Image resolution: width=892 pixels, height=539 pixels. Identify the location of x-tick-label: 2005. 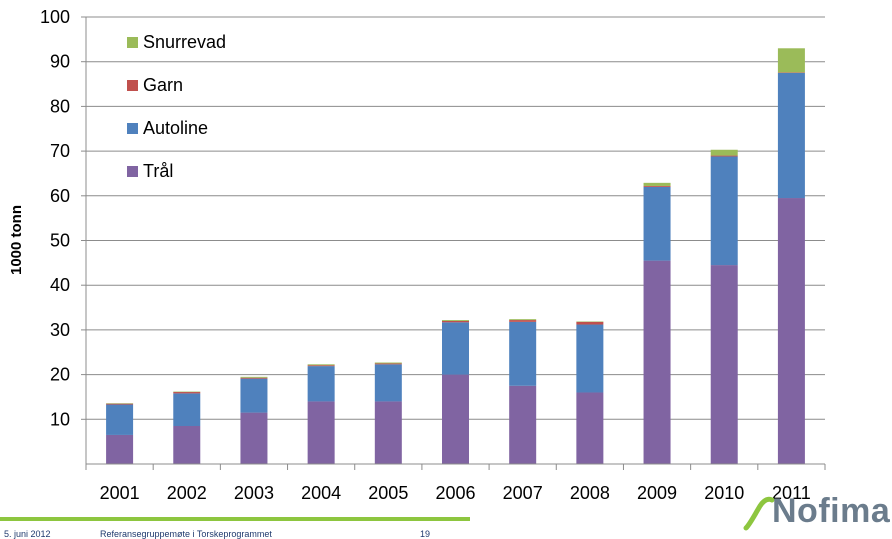
(388, 493).